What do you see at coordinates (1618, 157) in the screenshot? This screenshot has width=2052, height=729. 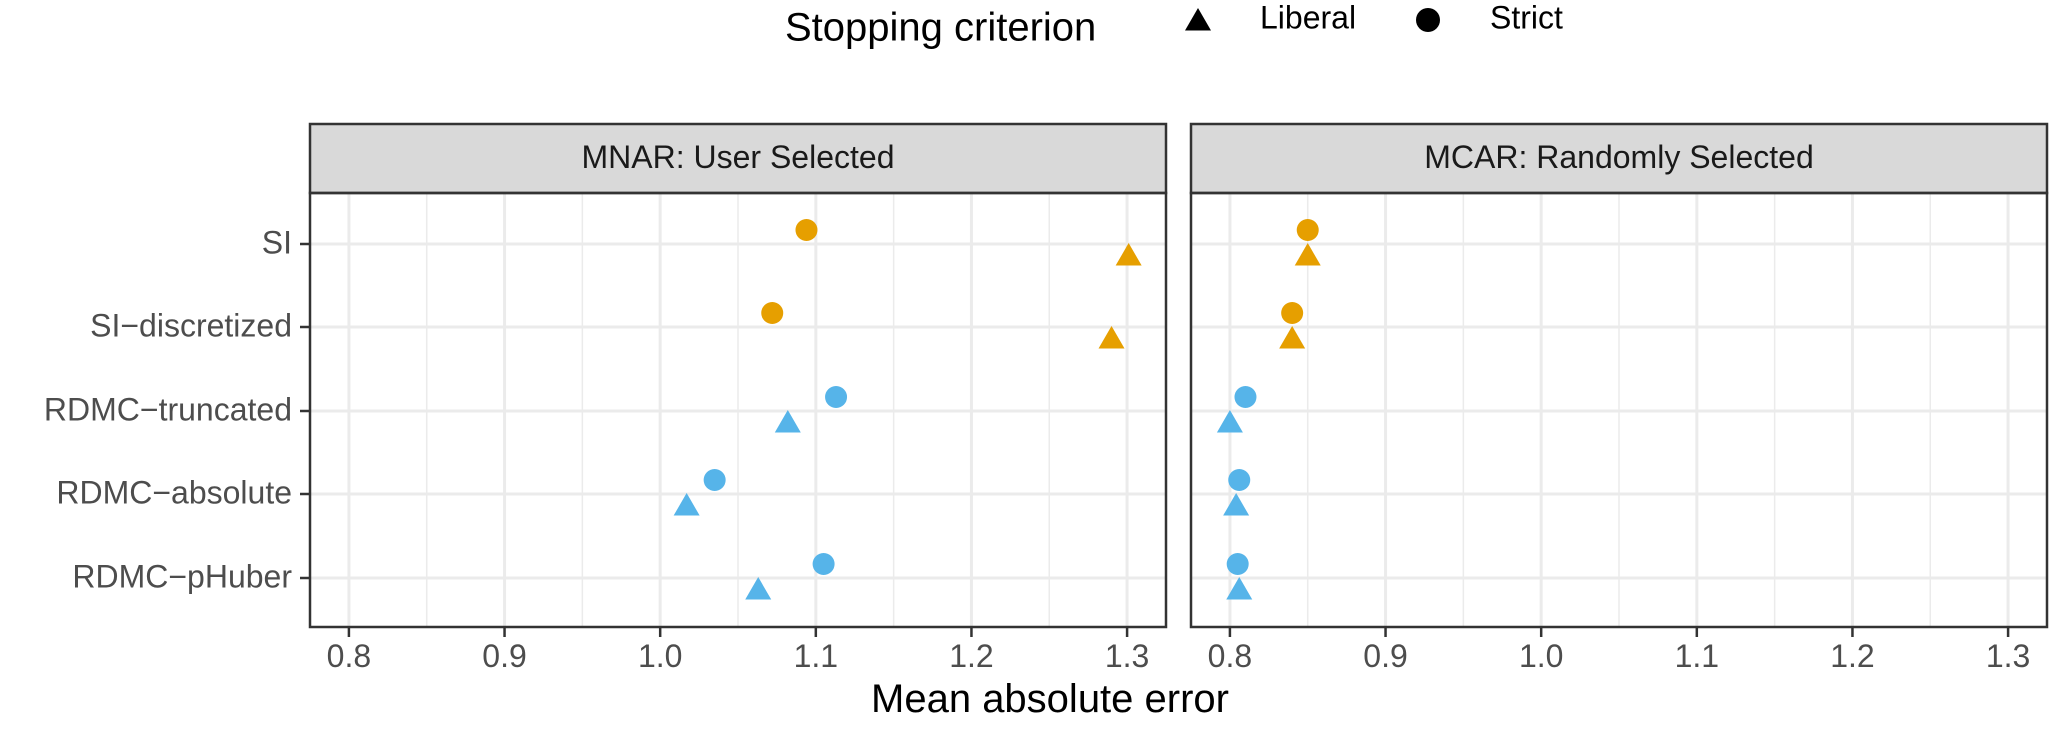 I see `facet-title: MCAR: Randomly Selected` at bounding box center [1618, 157].